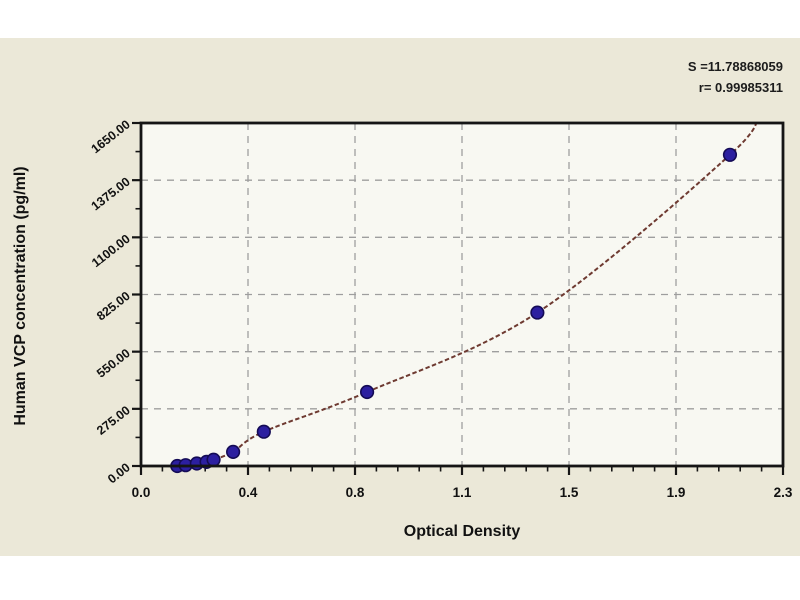 The image size is (800, 600). Describe the element at coordinates (113, 420) in the screenshot. I see `y-tick-label: 275.00` at that location.